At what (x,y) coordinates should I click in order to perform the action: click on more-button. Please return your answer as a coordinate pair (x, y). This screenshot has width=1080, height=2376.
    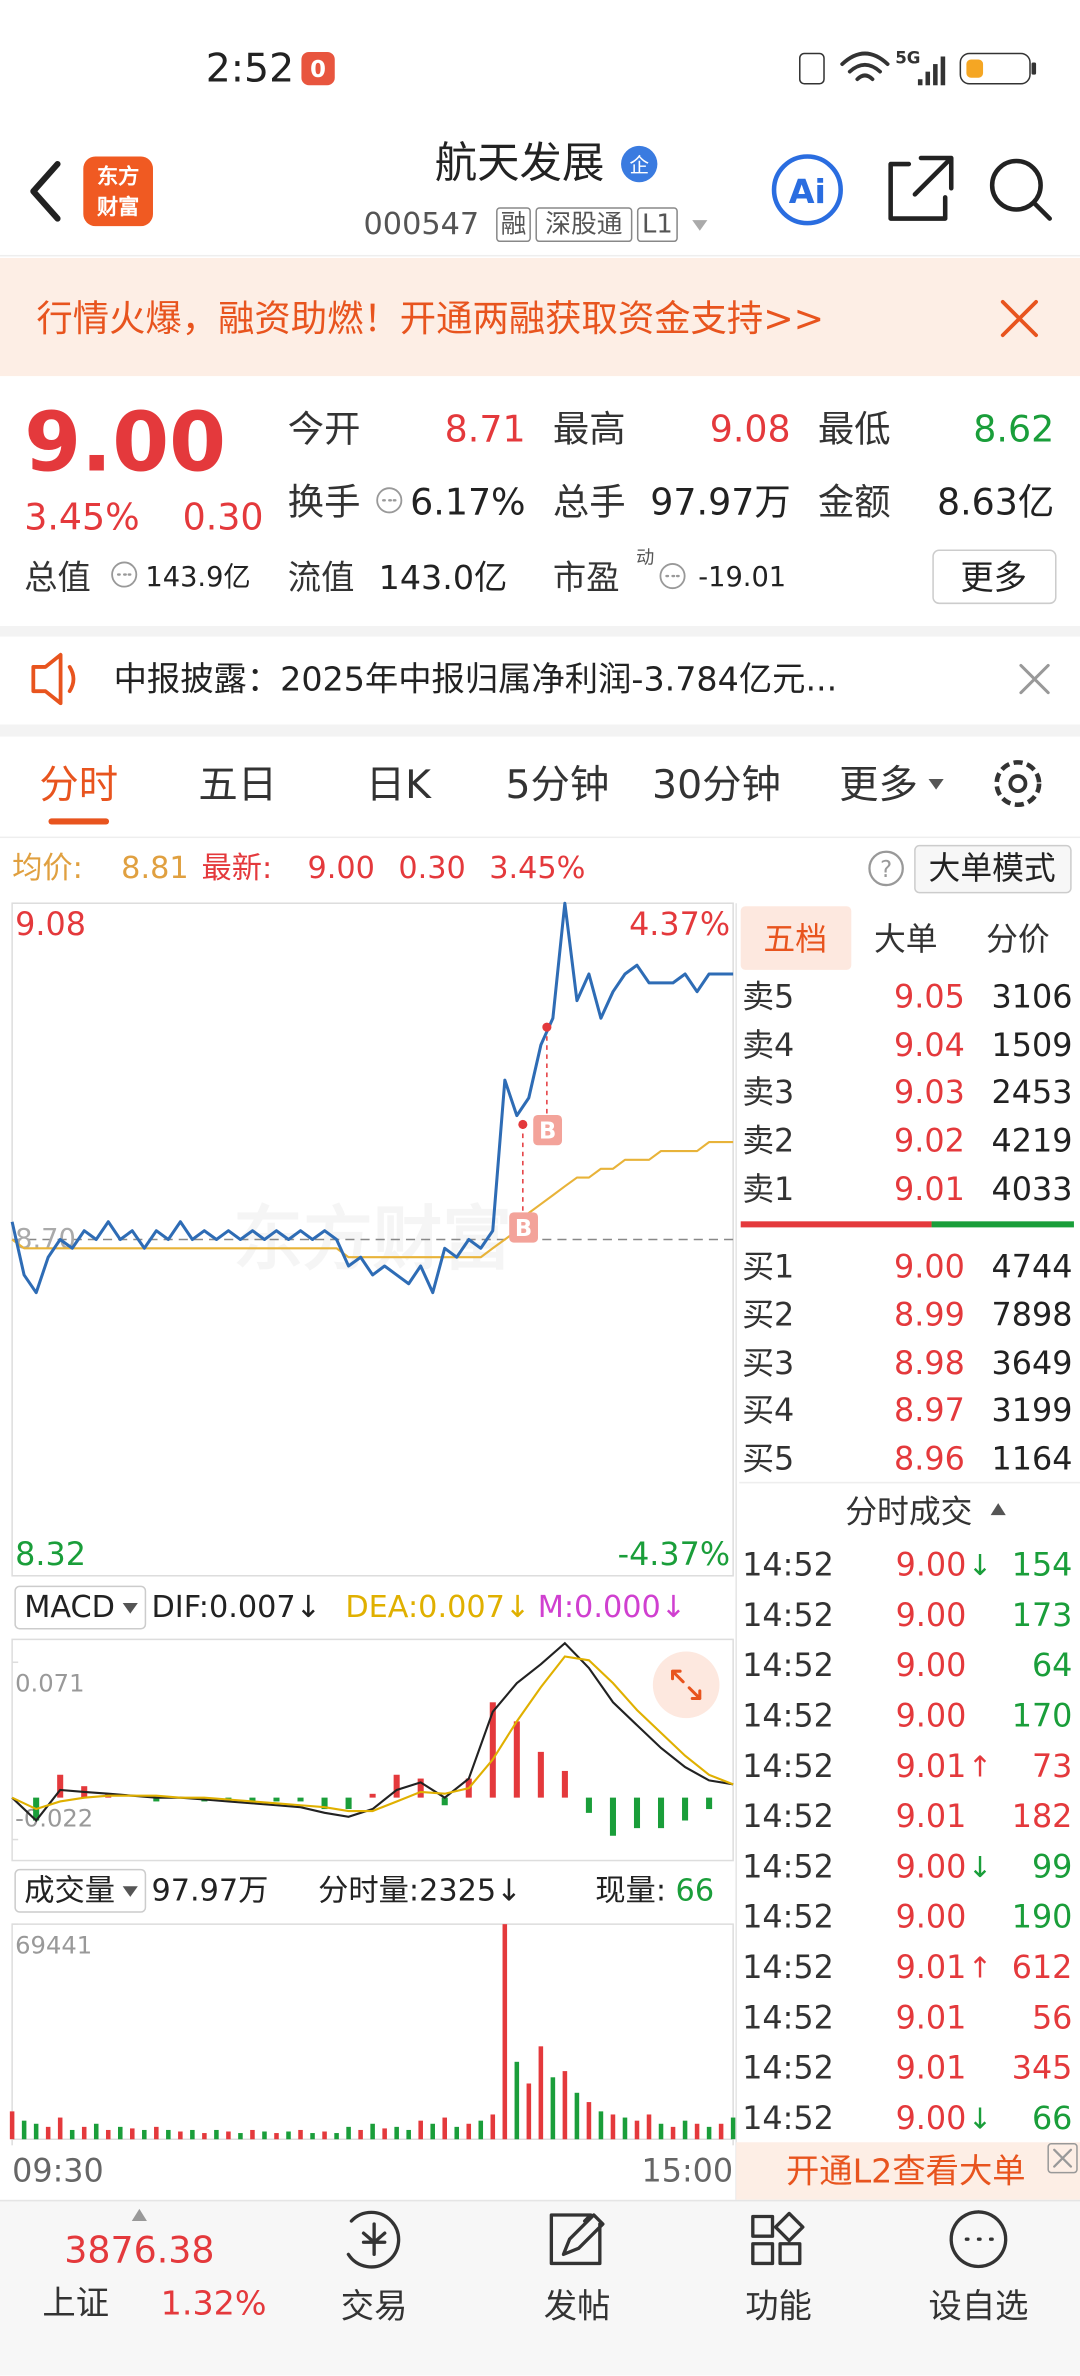
    Looking at the image, I should click on (994, 577).